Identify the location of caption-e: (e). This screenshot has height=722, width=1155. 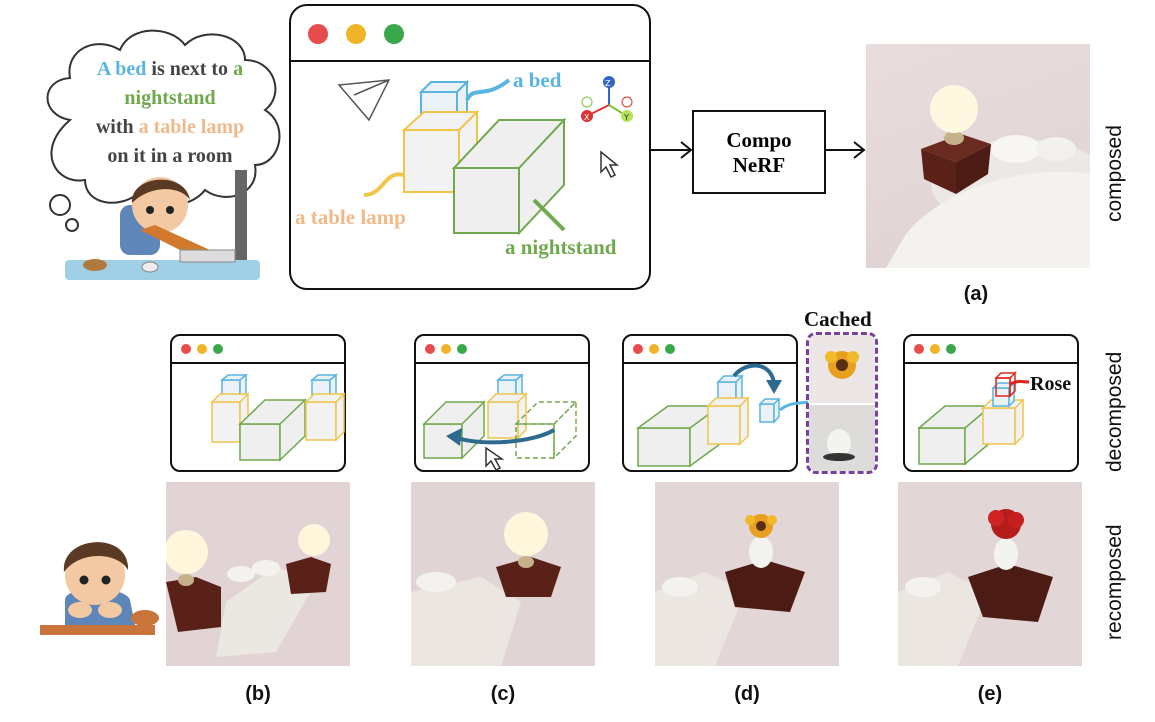
(990, 694).